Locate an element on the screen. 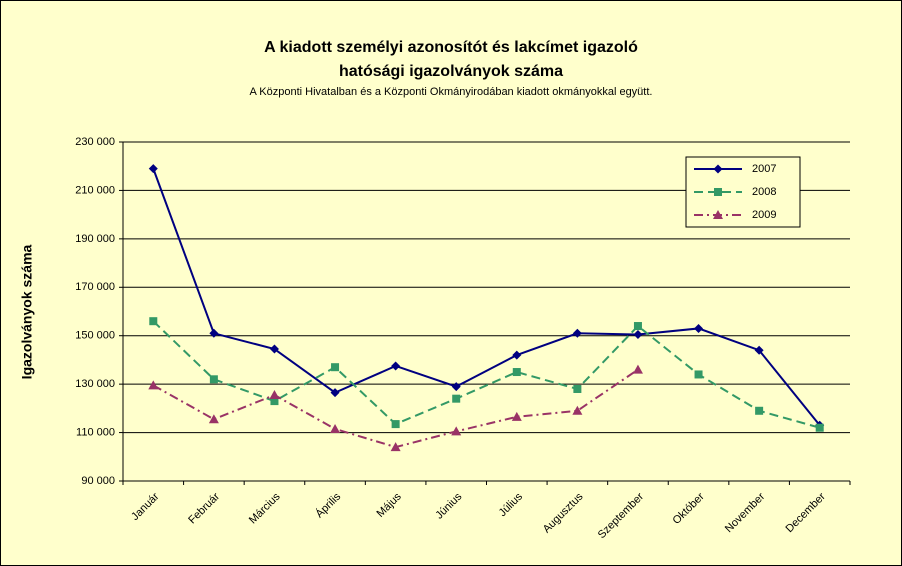  series-line is located at coordinates (486, 374).